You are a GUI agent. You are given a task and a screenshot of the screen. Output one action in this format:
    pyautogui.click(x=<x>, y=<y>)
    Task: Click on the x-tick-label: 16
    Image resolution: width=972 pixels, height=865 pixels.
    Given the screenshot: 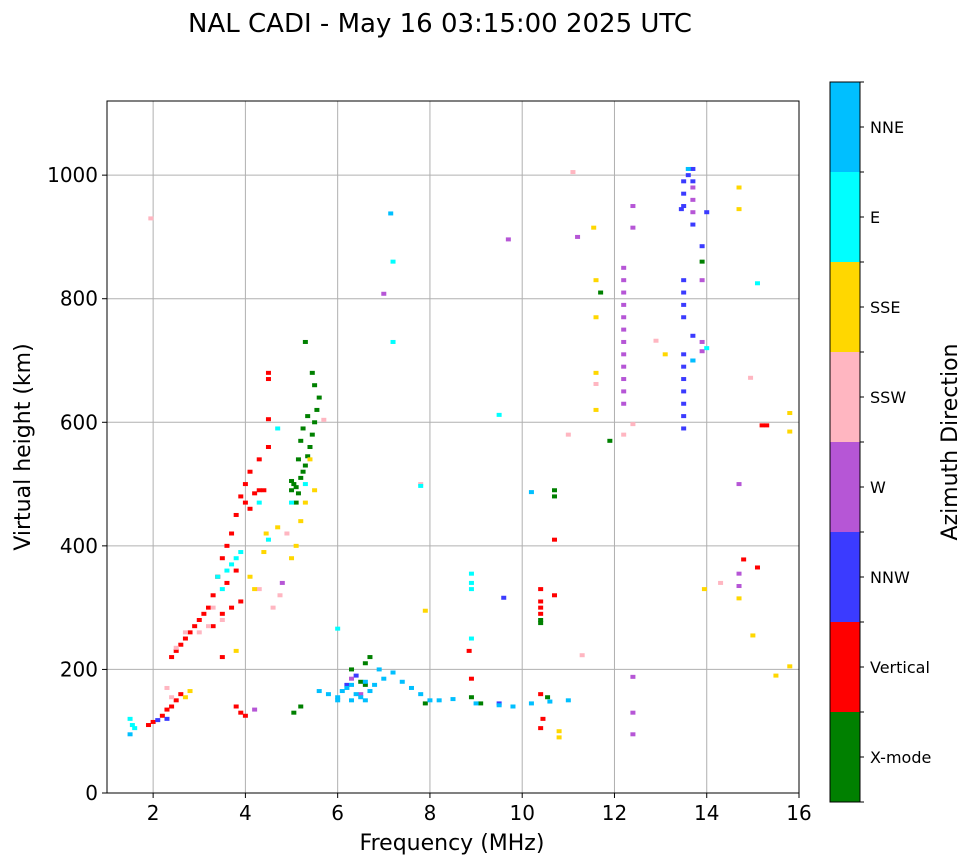 What is the action you would take?
    pyautogui.click(x=798, y=813)
    